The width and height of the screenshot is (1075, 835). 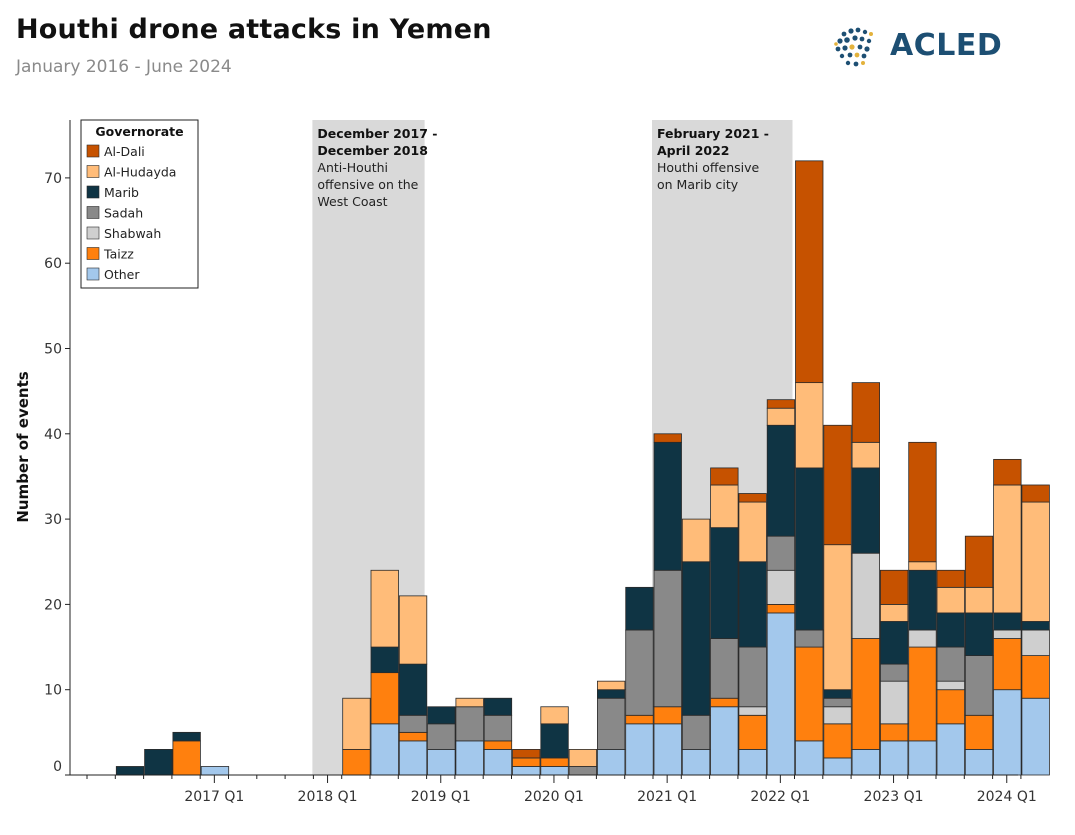 What do you see at coordinates (698, 184) in the screenshot?
I see `annotation-2-text-line-2: on Marib city` at bounding box center [698, 184].